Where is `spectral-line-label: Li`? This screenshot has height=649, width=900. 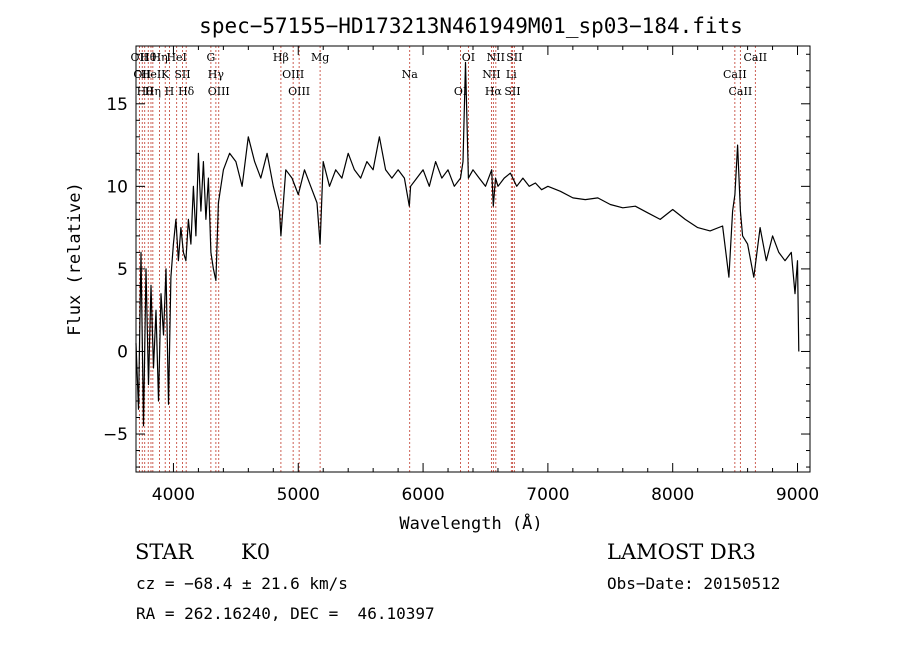
spectral-line-label: Li is located at coordinates (511, 74).